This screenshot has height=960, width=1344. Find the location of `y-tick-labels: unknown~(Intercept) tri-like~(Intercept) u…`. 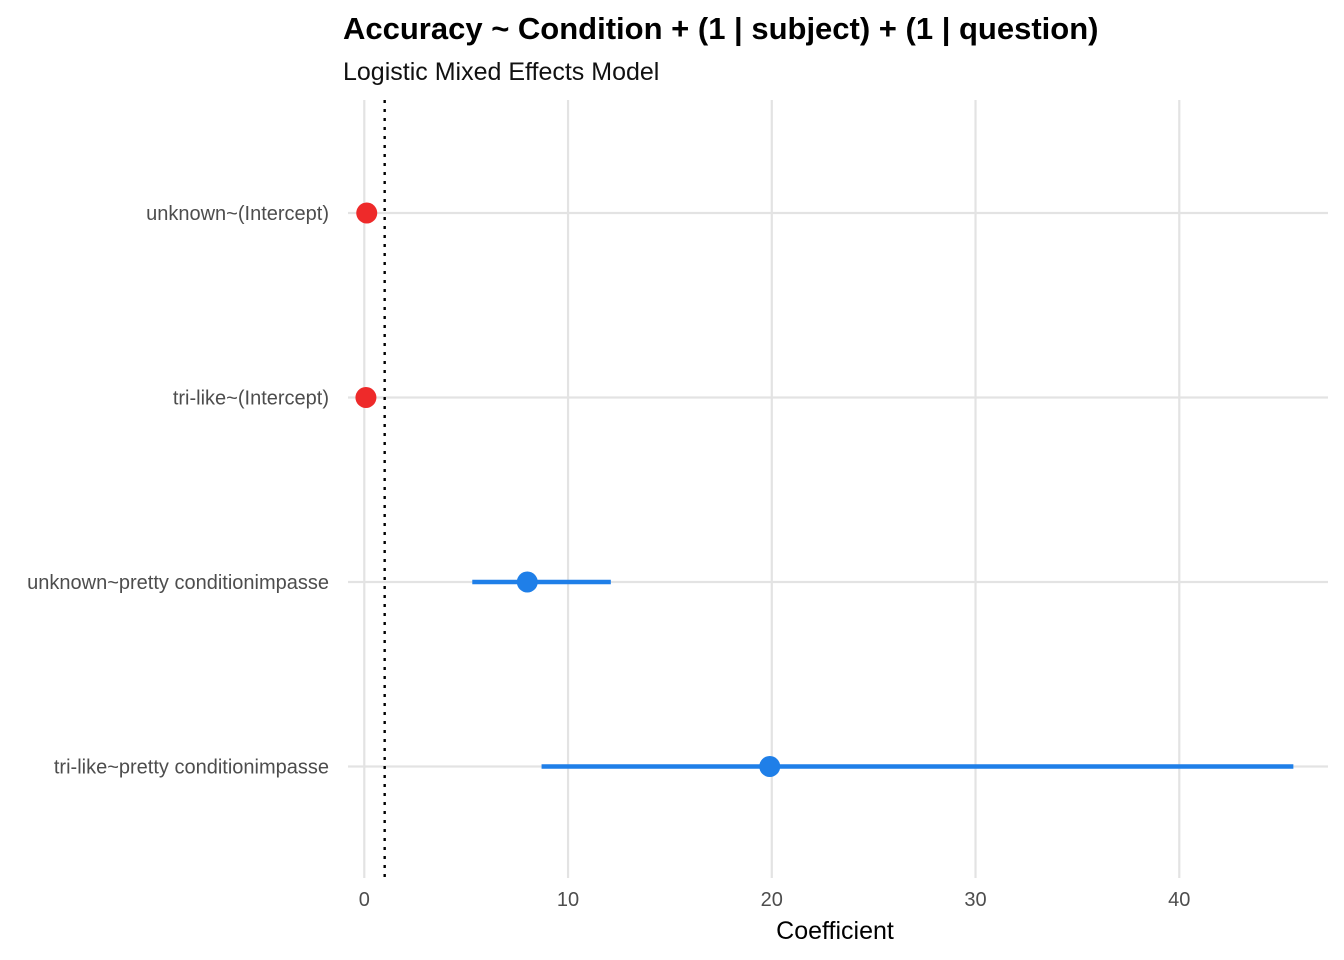

y-tick-labels: unknown~(Intercept) tri-like~(Intercept) u… is located at coordinates (178, 491).